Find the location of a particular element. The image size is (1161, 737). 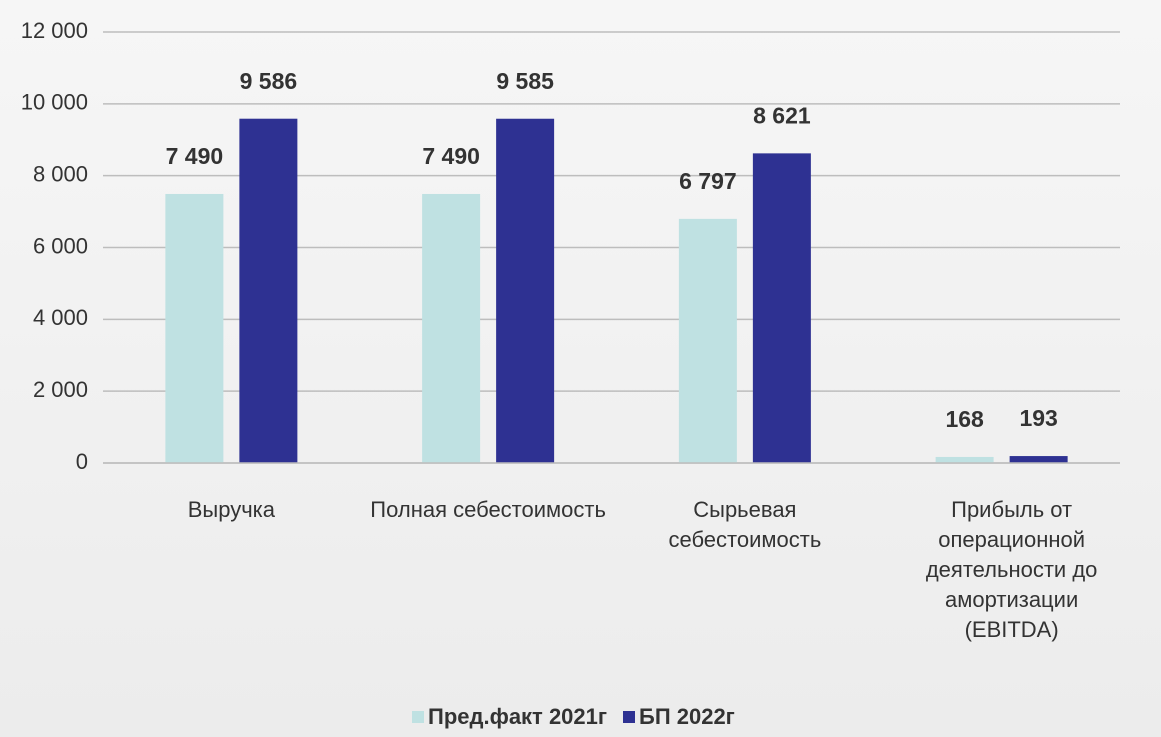

data-label: 8 621 is located at coordinates (782, 115).